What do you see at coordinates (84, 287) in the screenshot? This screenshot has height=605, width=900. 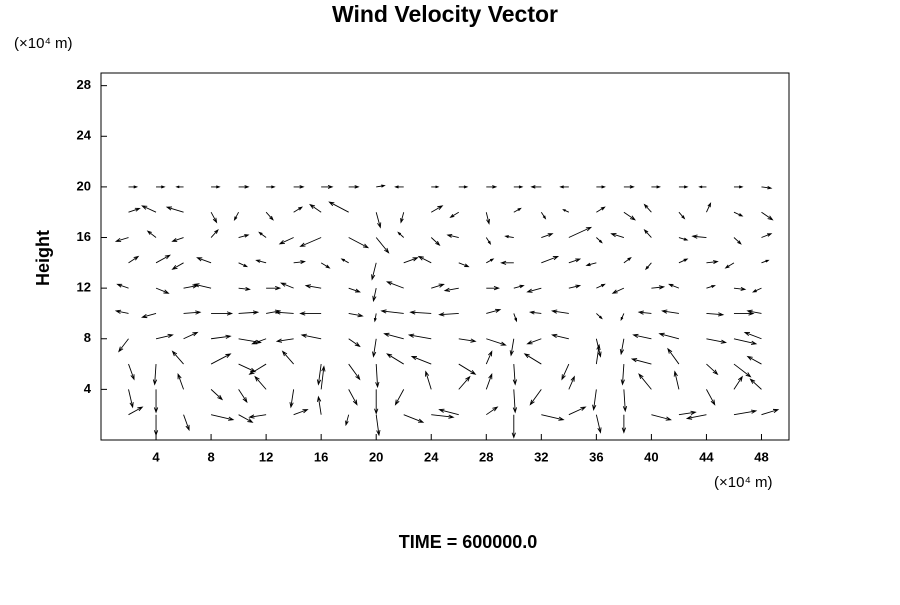 I see `y-tick-label: 12` at bounding box center [84, 287].